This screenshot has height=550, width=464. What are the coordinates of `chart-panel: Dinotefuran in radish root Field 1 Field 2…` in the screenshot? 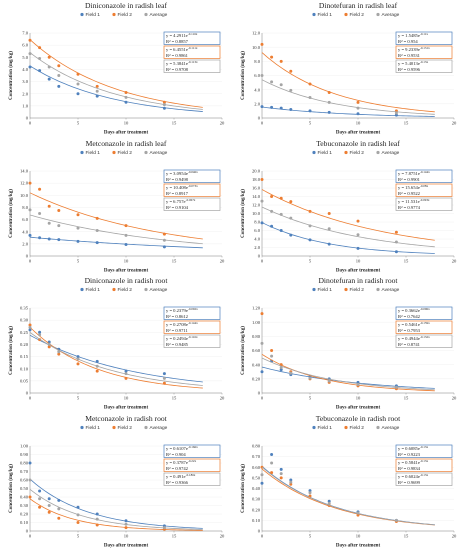 It's located at (348, 344).